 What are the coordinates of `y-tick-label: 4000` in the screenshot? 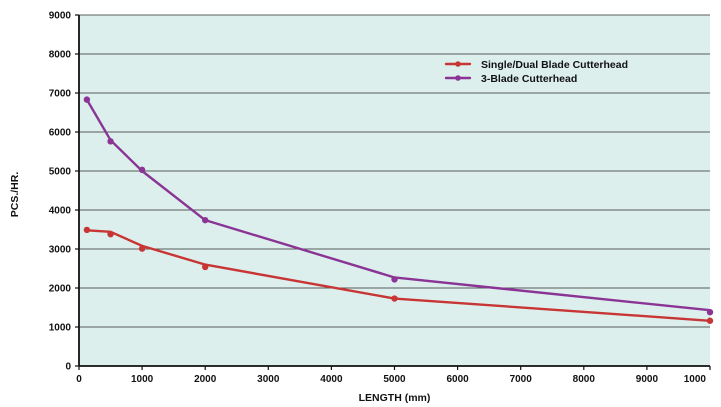 It's located at (60, 211).